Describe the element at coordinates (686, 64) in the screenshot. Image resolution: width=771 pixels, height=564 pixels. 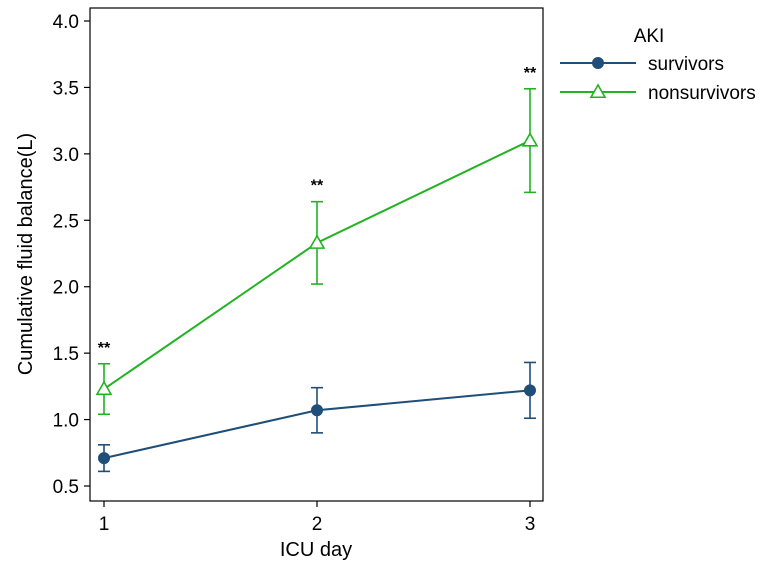
I see `legend-label: survivors` at that location.